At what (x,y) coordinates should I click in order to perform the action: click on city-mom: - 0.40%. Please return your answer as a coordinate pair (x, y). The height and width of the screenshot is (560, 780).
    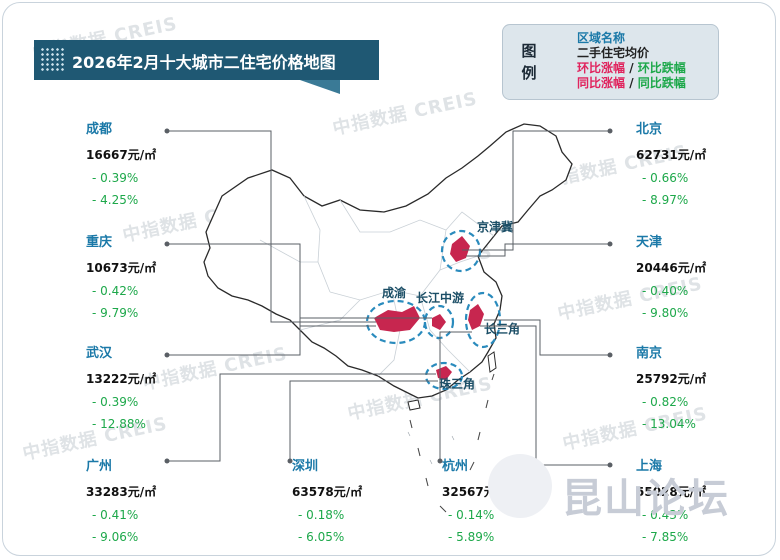
    Looking at the image, I should click on (665, 291).